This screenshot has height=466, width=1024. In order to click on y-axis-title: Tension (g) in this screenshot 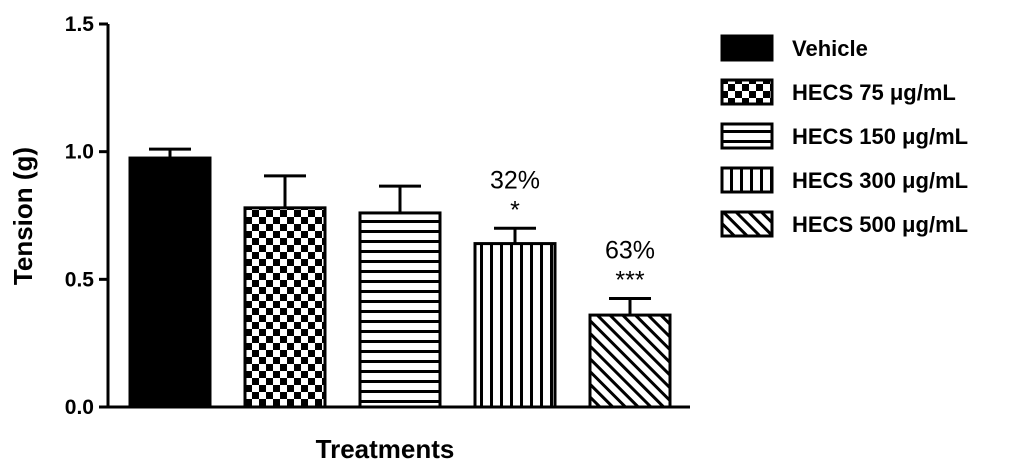, I will do `click(23, 216)`.